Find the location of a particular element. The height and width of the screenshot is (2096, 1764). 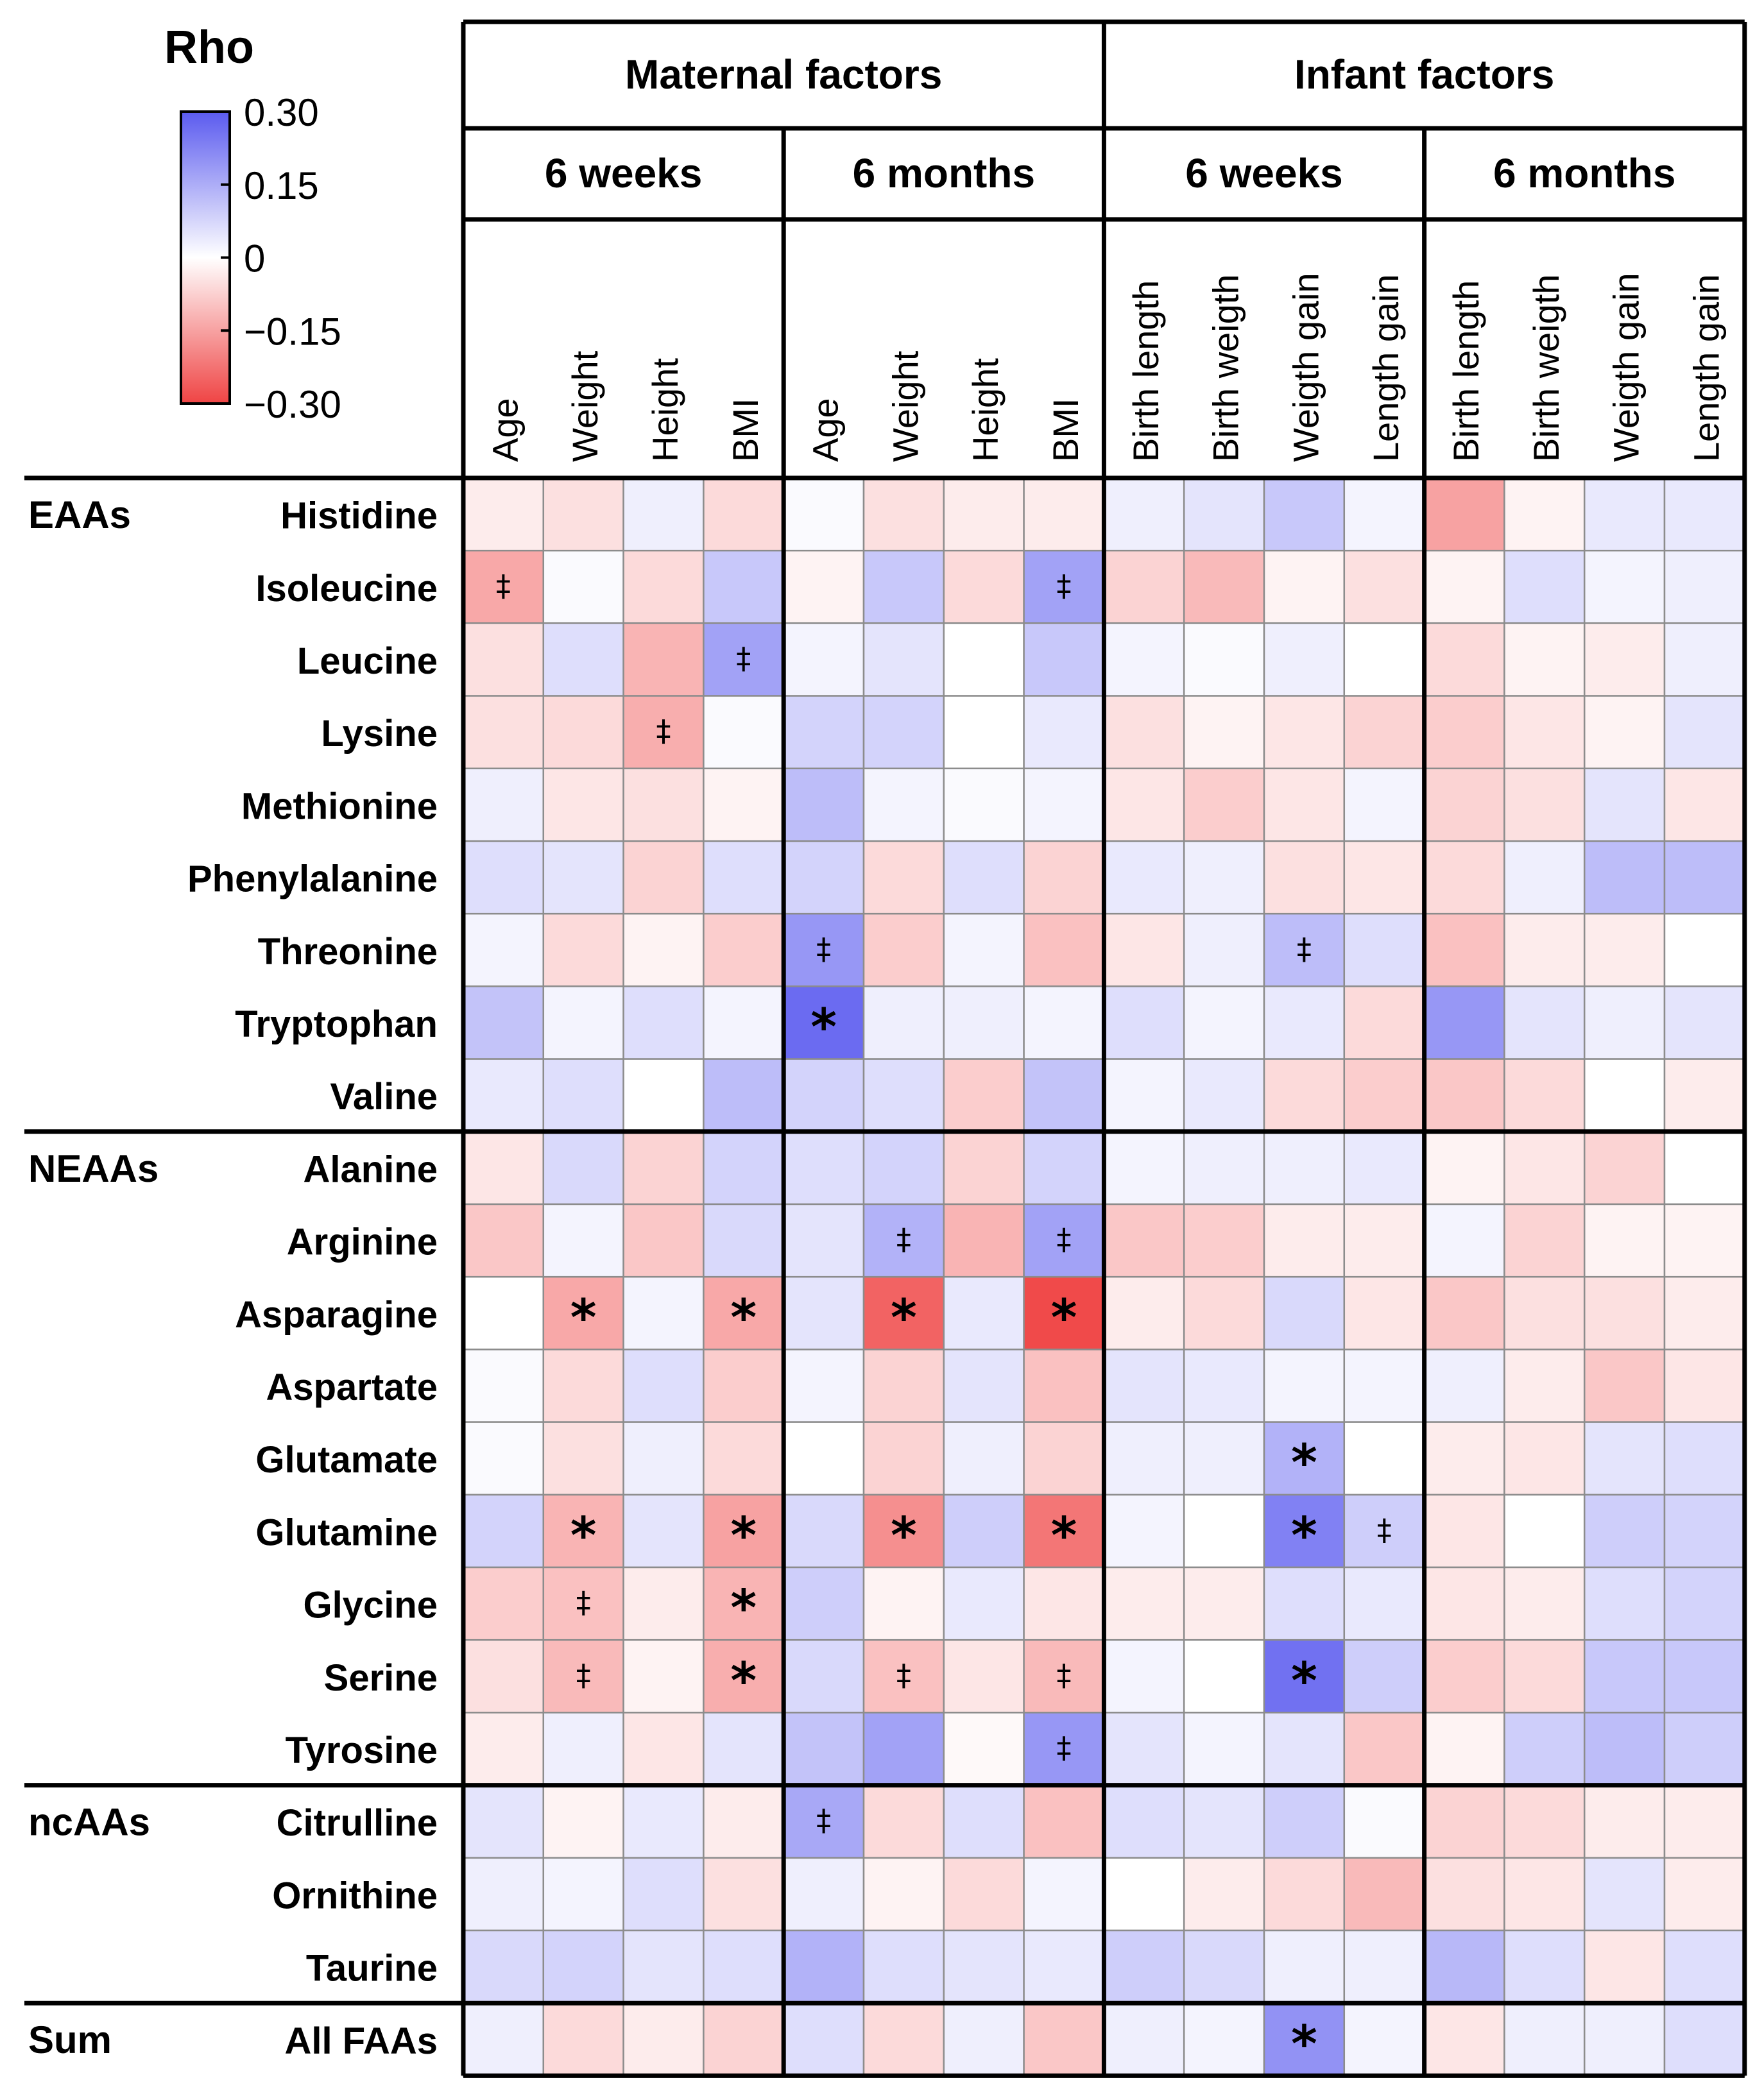

legend-tick-label: 0.15 is located at coordinates (281, 185).